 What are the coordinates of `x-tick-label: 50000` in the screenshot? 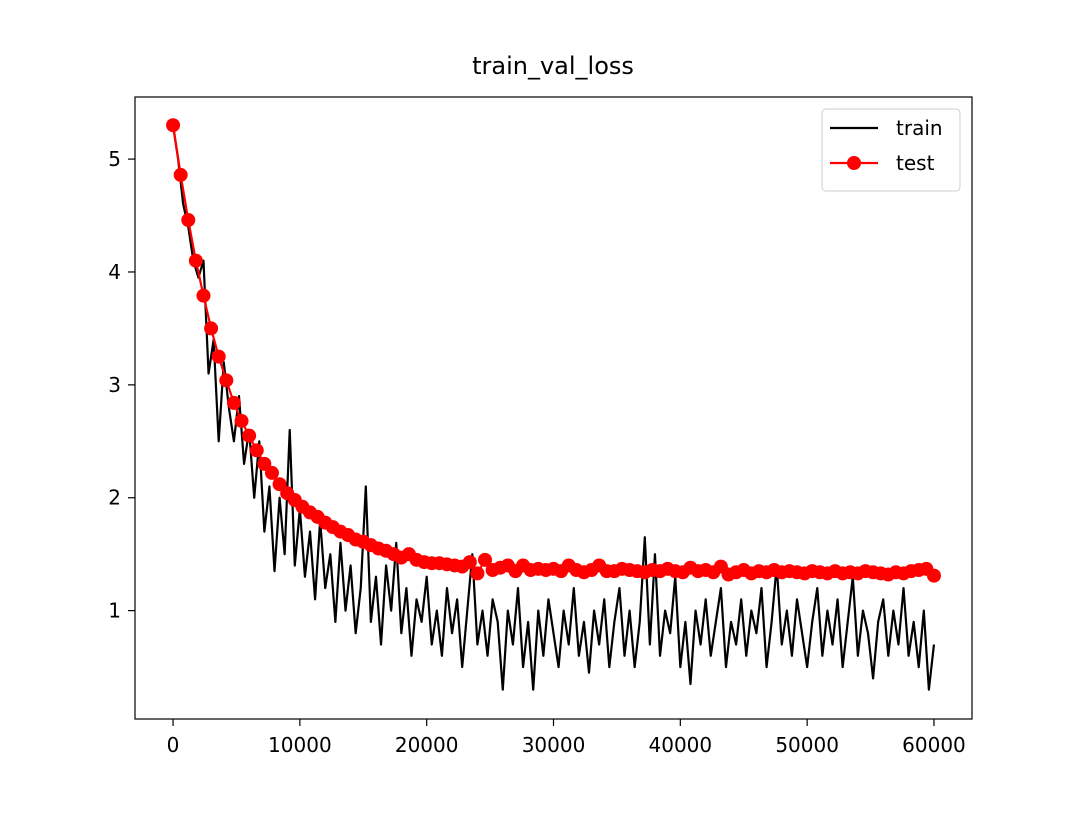 It's located at (807, 745).